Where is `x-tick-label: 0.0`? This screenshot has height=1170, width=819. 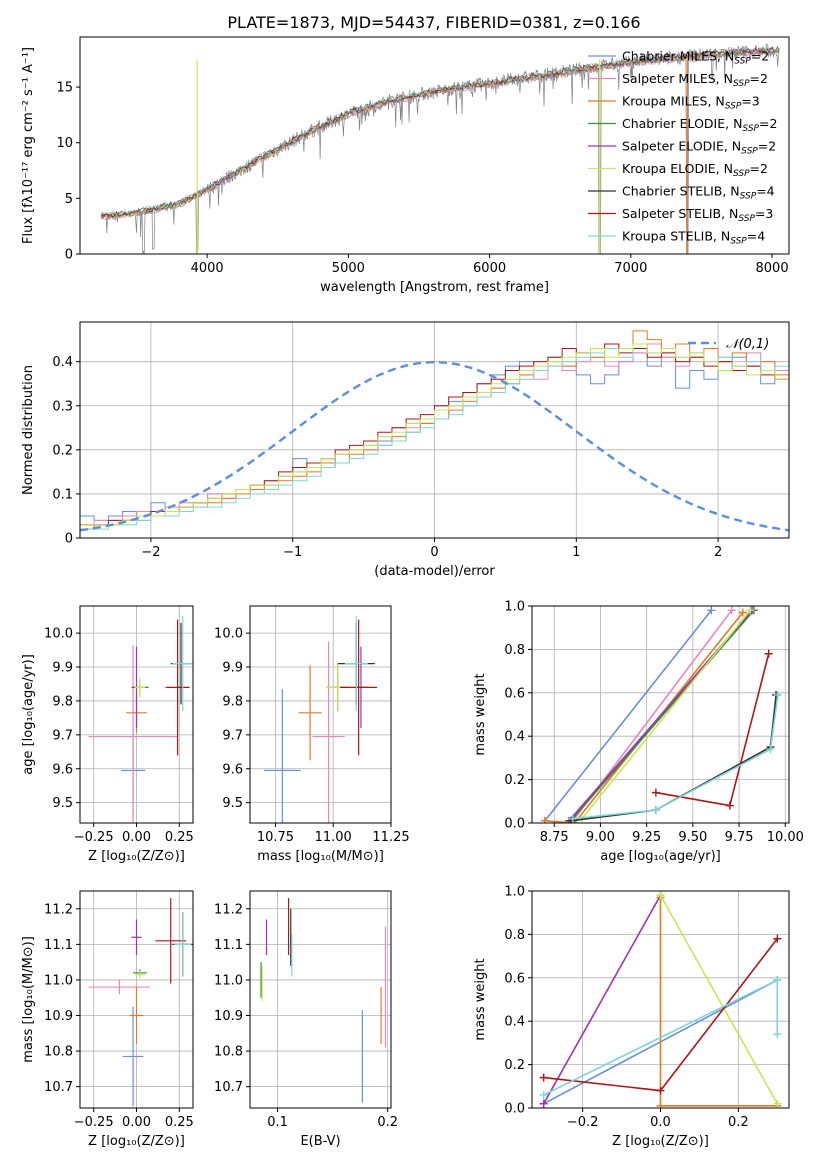
x-tick-label: 0.0 is located at coordinates (660, 1122).